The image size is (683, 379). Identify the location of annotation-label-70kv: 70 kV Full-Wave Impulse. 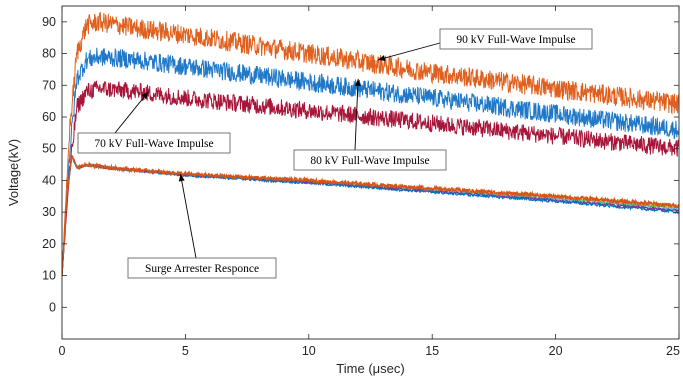
(153, 144).